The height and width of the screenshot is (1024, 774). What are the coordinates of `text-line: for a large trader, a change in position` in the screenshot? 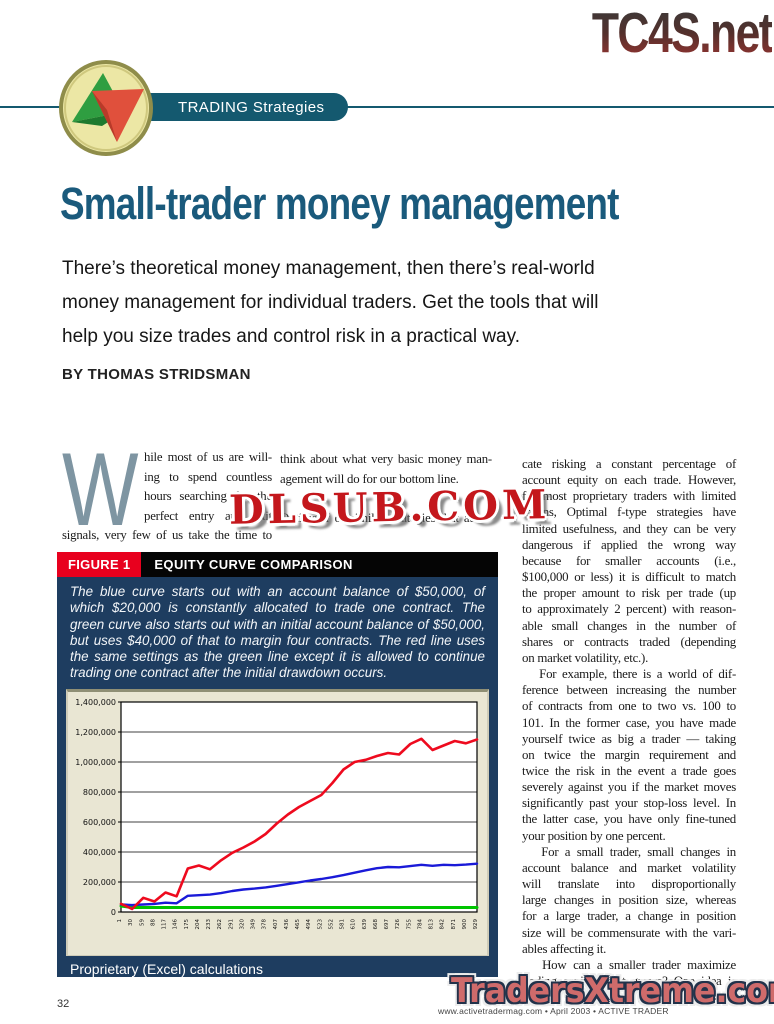 It's located at (629, 916).